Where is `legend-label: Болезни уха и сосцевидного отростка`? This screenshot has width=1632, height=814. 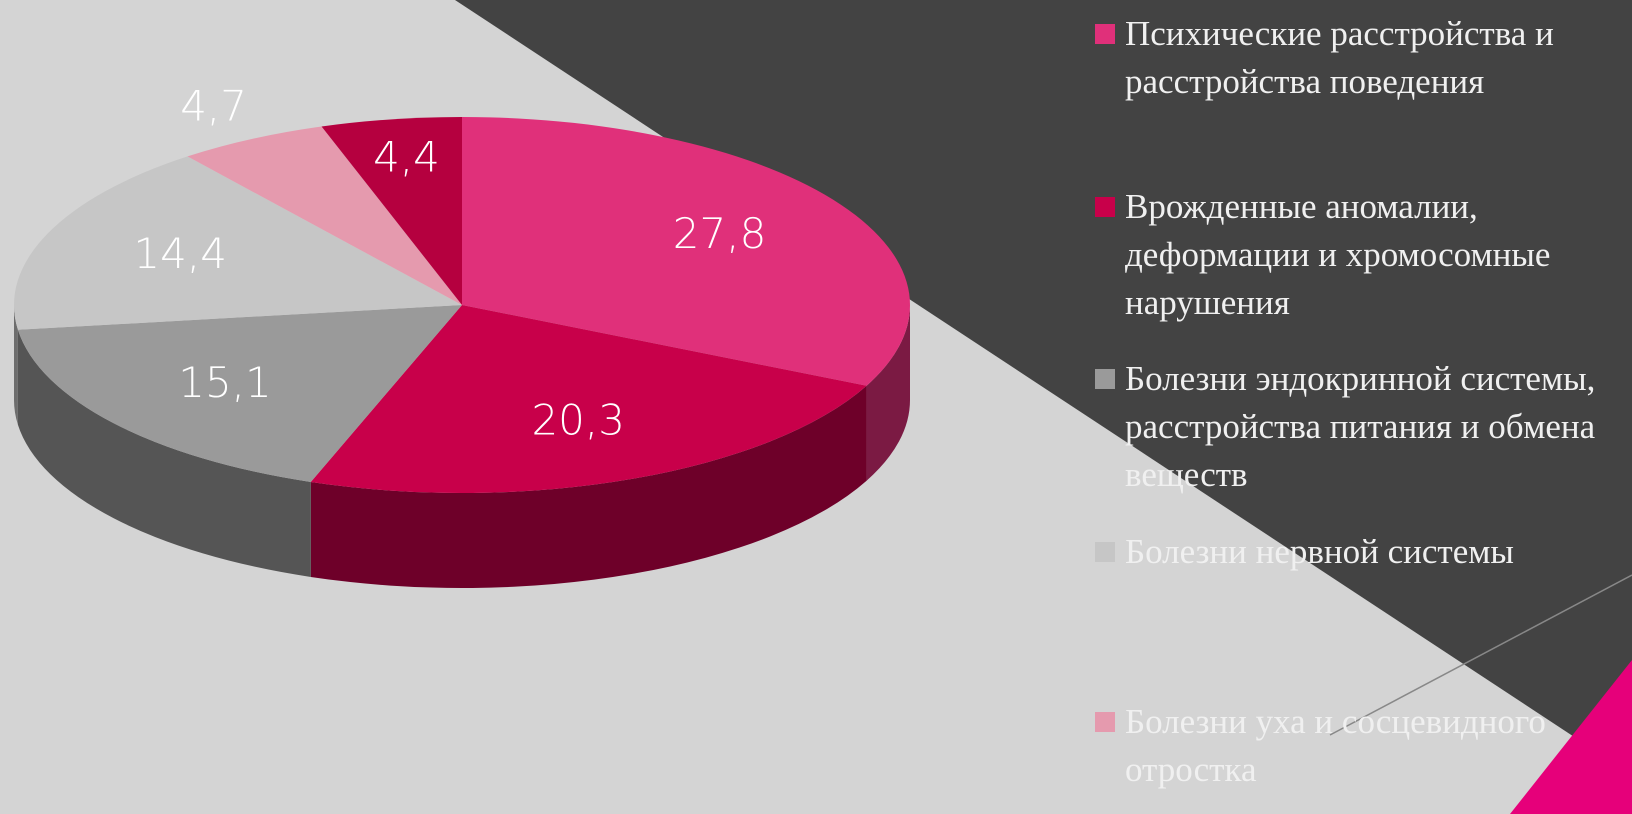
legend-label: Болезни уха и сосцевидного отростка is located at coordinates (1335, 745).